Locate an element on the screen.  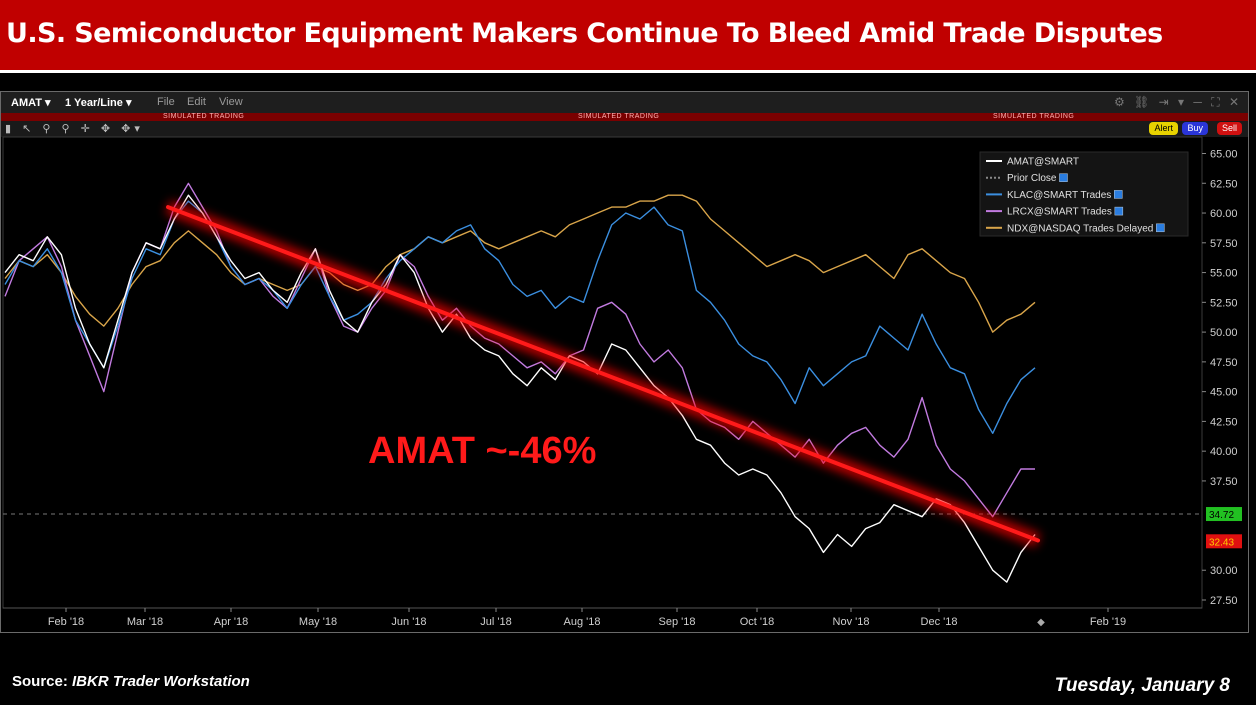
legend-label: NDX@NASDAQ Trades Delayed is located at coordinates (1080, 228).